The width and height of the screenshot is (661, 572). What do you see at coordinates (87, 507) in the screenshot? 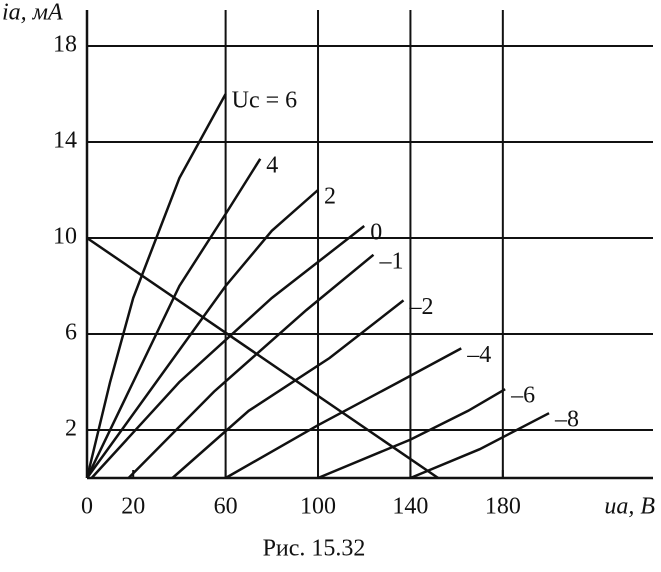
I see `x-tick-label: 0` at bounding box center [87, 507].